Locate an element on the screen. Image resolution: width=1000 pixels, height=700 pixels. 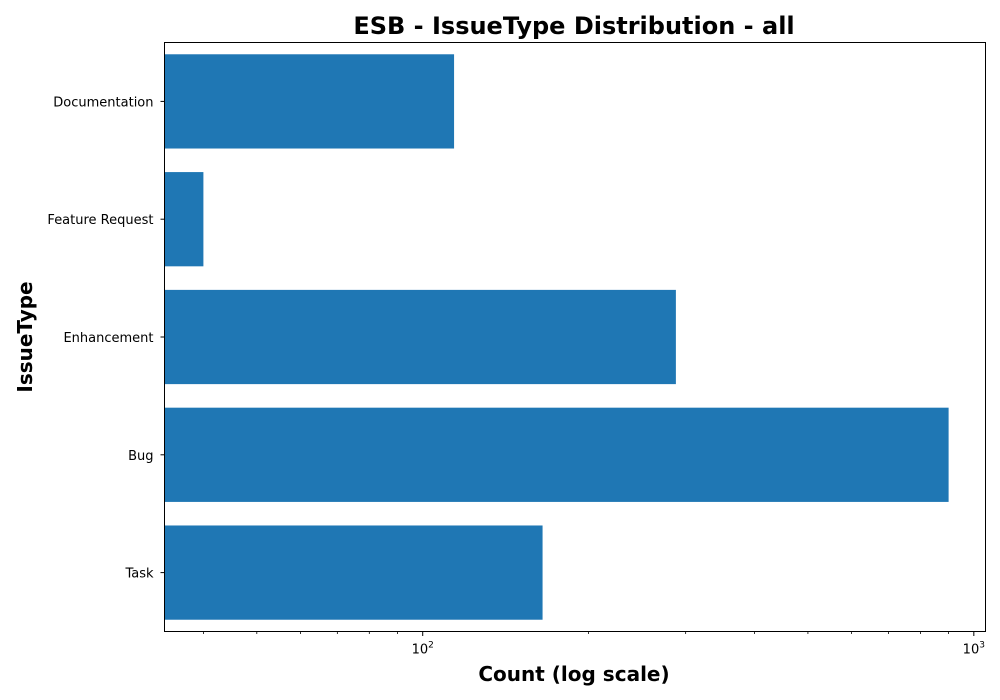
bar-enhancement is located at coordinates (420, 337).